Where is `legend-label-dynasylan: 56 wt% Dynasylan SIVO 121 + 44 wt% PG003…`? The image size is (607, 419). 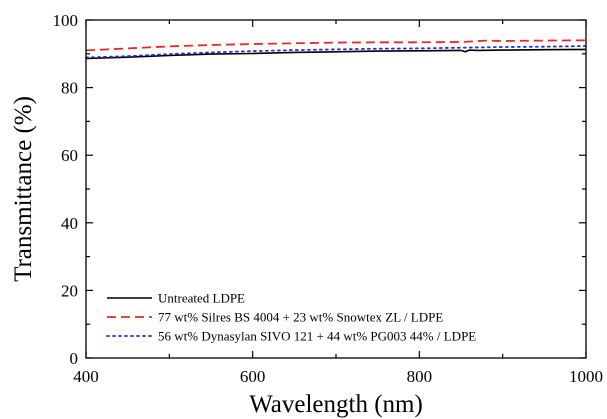 legend-label-dynasylan: 56 wt% Dynasylan SIVO 121 + 44 wt% PG003… is located at coordinates (317, 336).